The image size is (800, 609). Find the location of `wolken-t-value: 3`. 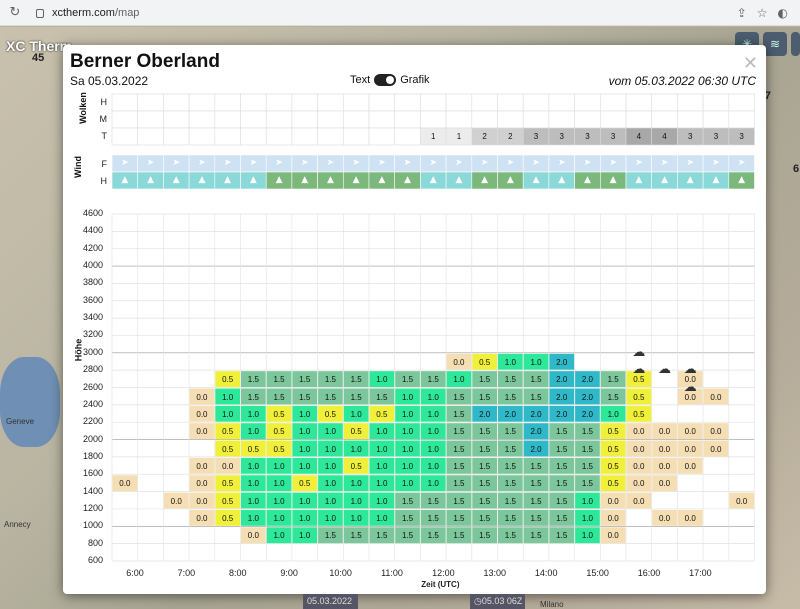

wolken-t-value: 3 is located at coordinates (716, 136).